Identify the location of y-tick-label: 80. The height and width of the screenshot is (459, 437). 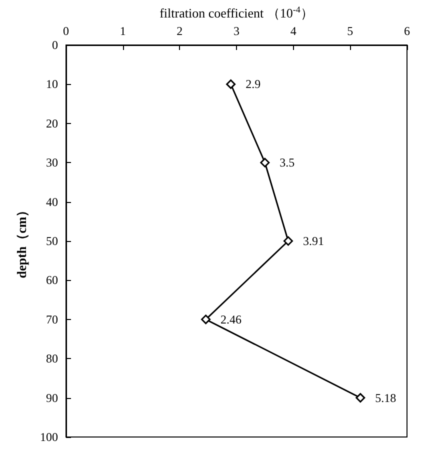
(52, 359).